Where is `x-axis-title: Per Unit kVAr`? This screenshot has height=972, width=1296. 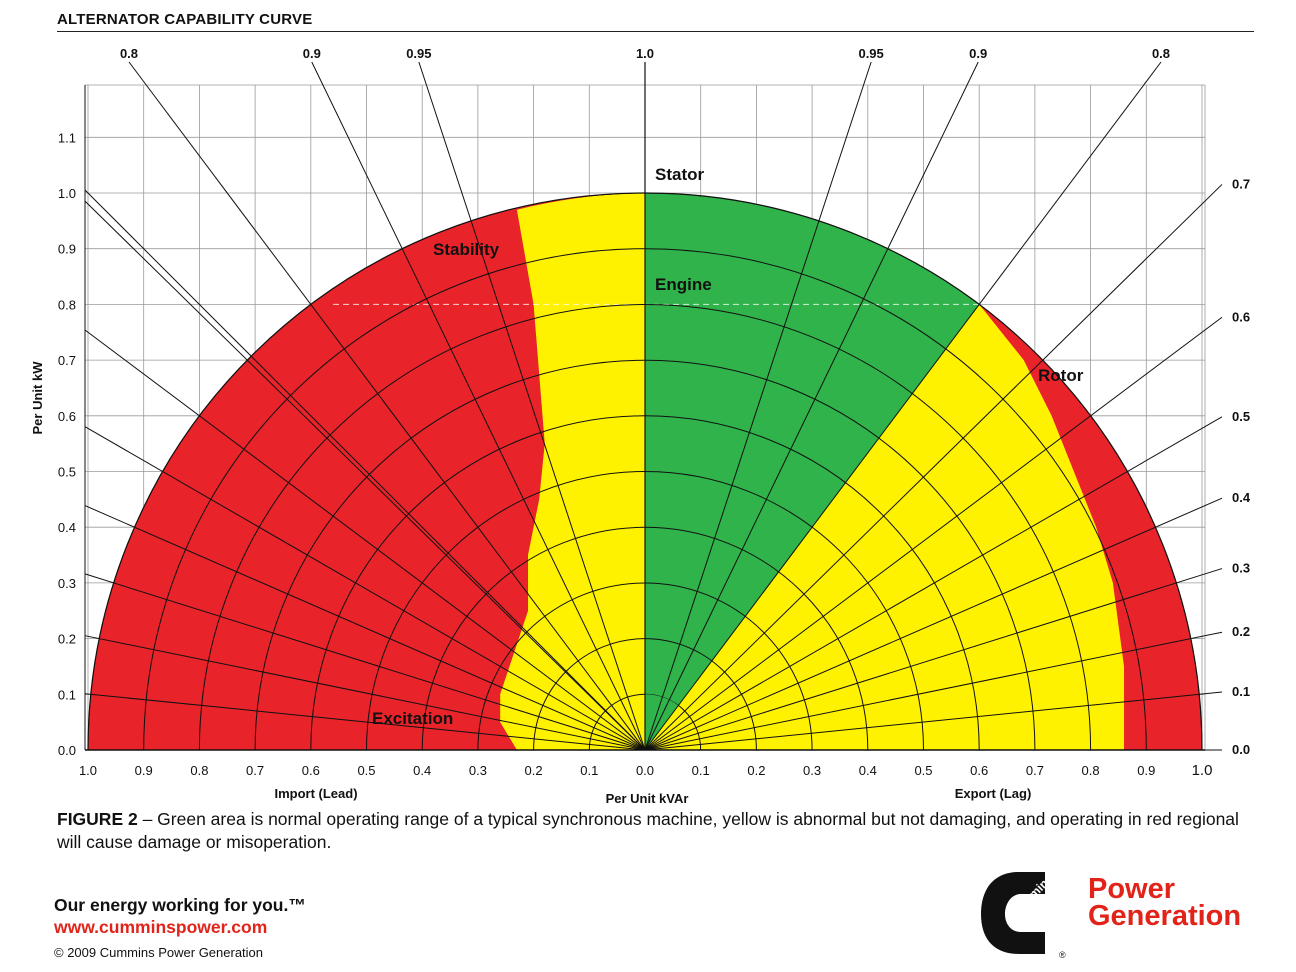
x-axis-title: Per Unit kVAr is located at coordinates (647, 798).